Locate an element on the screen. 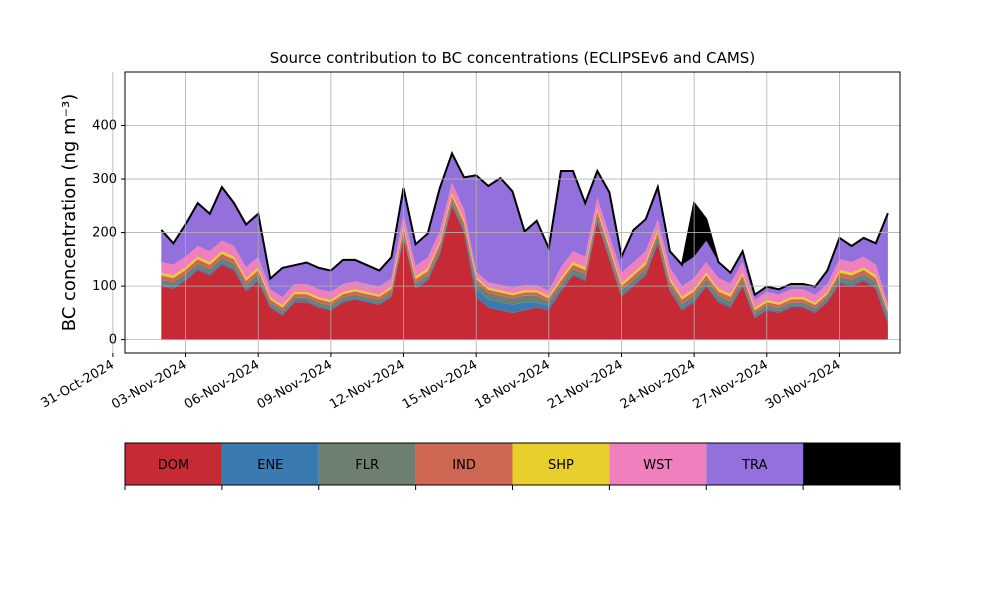 The height and width of the screenshot is (600, 1000). legend-label-shp: SHP is located at coordinates (561, 465).